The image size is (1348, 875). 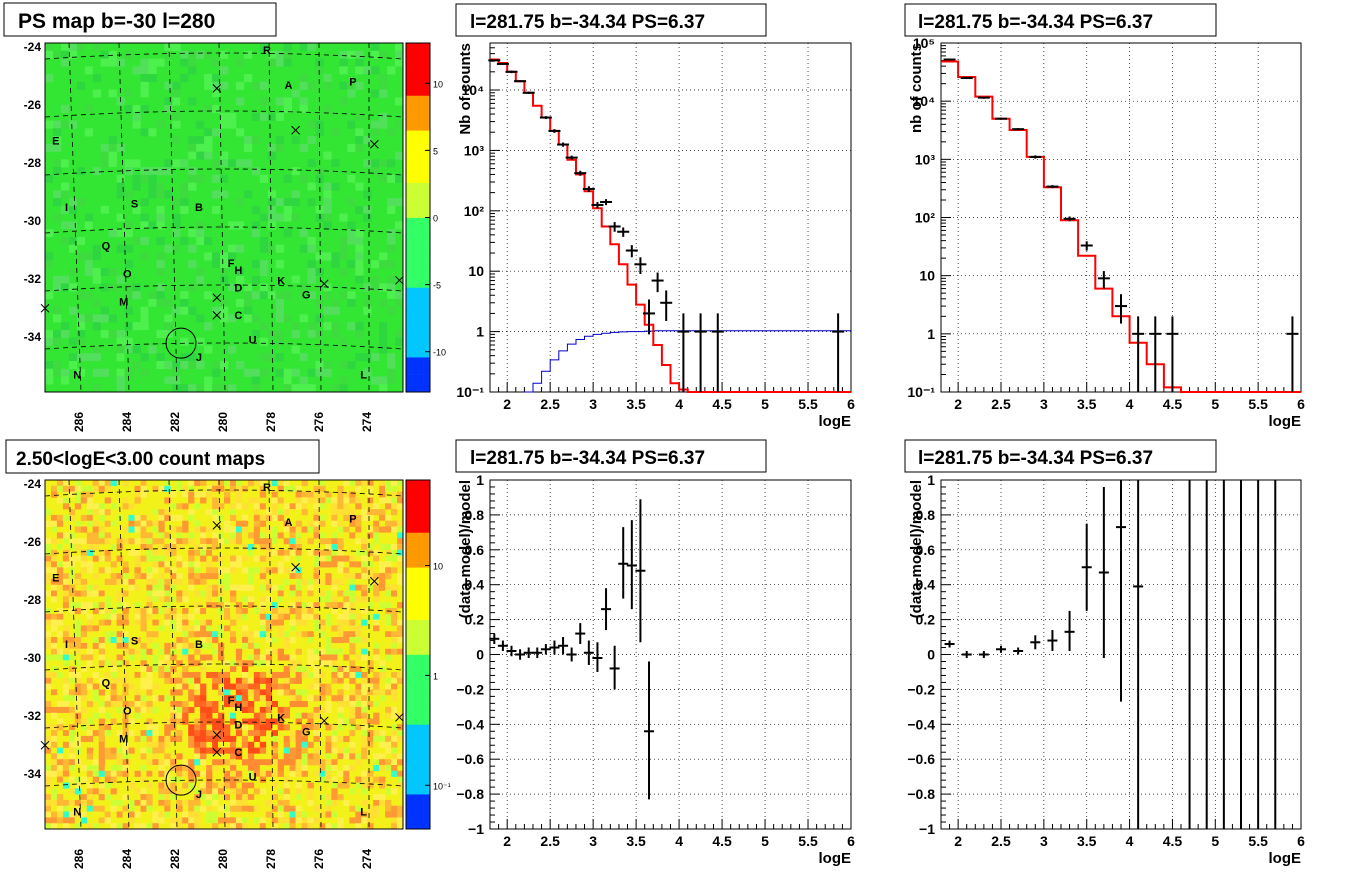 What do you see at coordinates (199, 795) in the screenshot?
I see `source-label: J` at bounding box center [199, 795].